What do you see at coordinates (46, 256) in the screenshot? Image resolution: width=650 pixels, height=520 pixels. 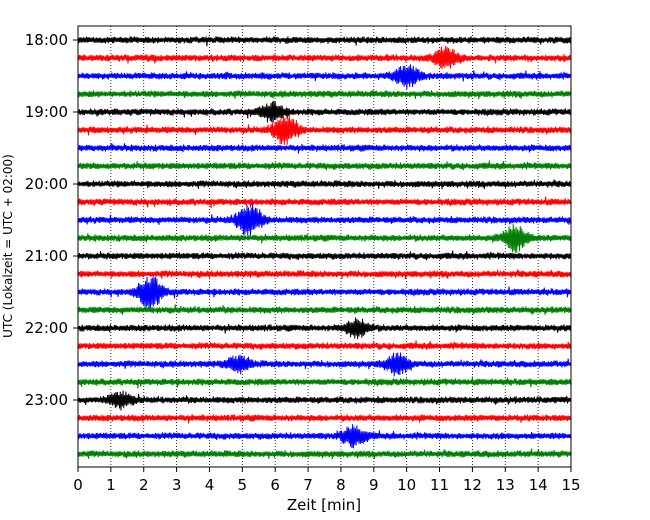 I see `y-tick-label: 21:00` at bounding box center [46, 256].